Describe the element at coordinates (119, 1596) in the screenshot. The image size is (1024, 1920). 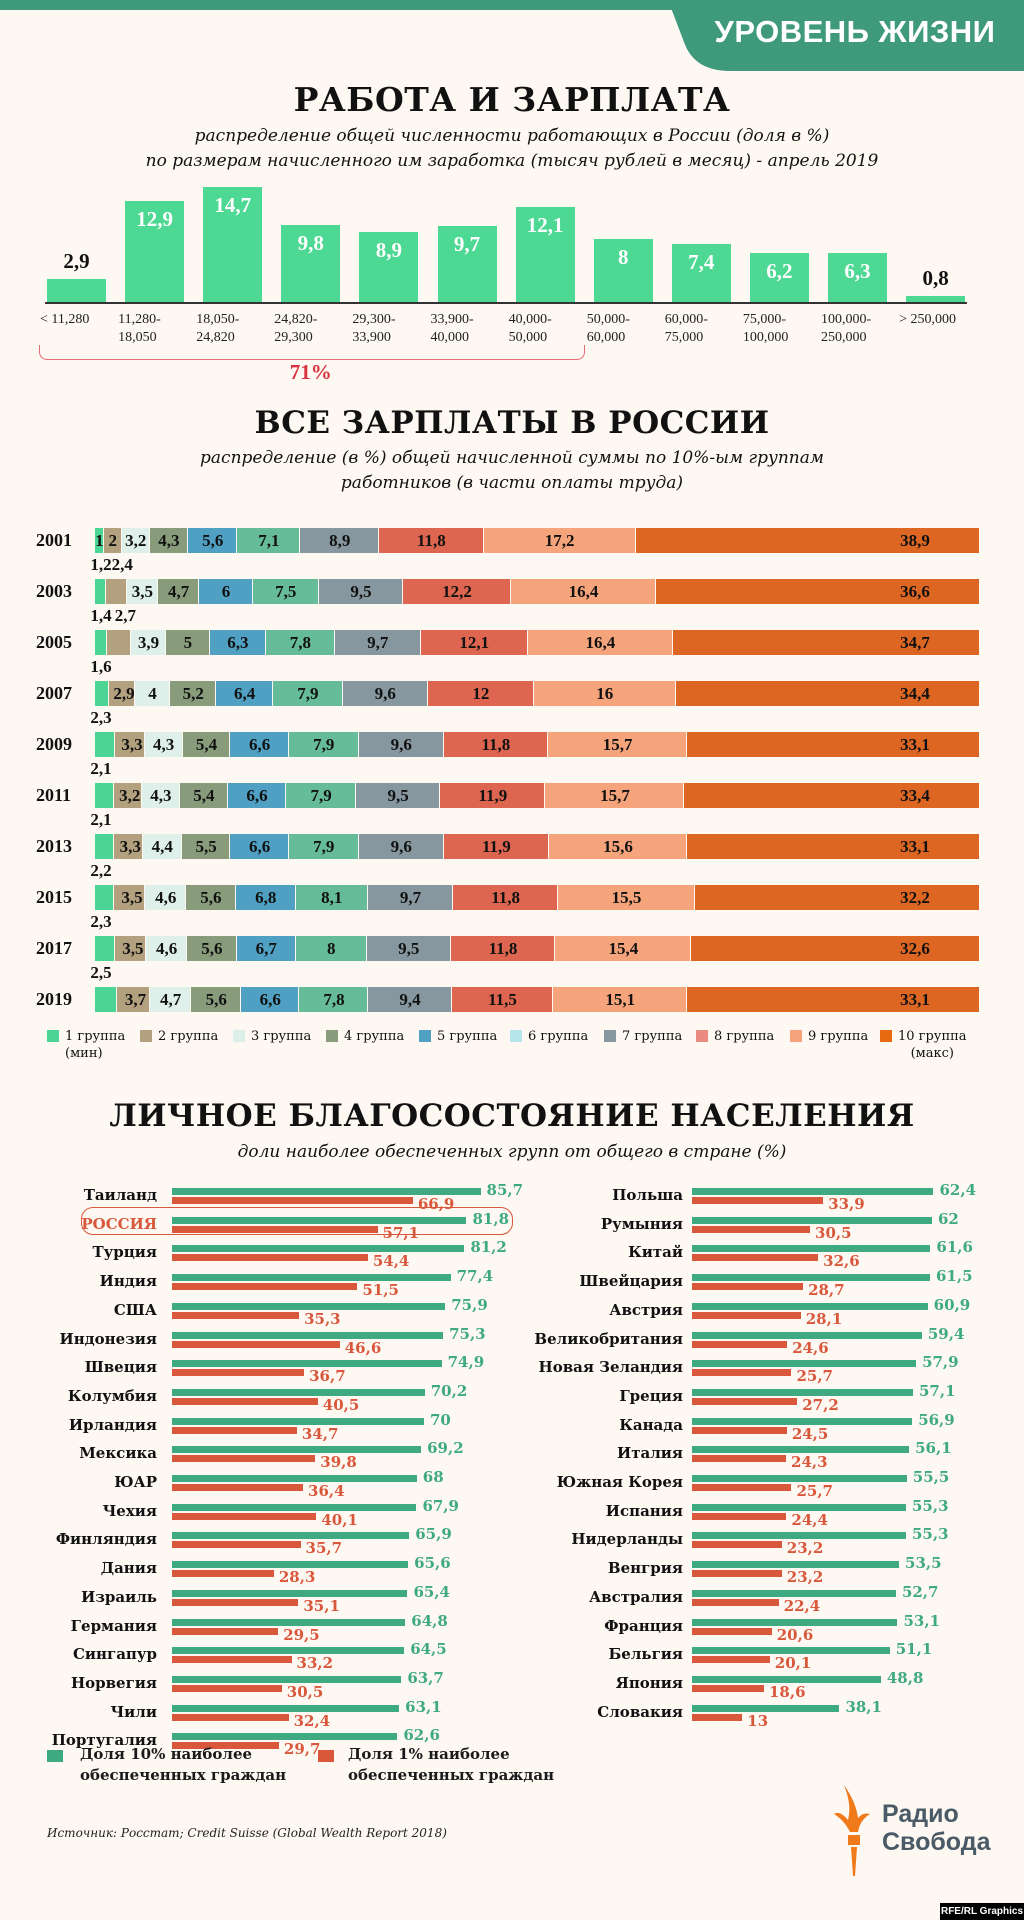
I see `country-label: Израиль` at that location.